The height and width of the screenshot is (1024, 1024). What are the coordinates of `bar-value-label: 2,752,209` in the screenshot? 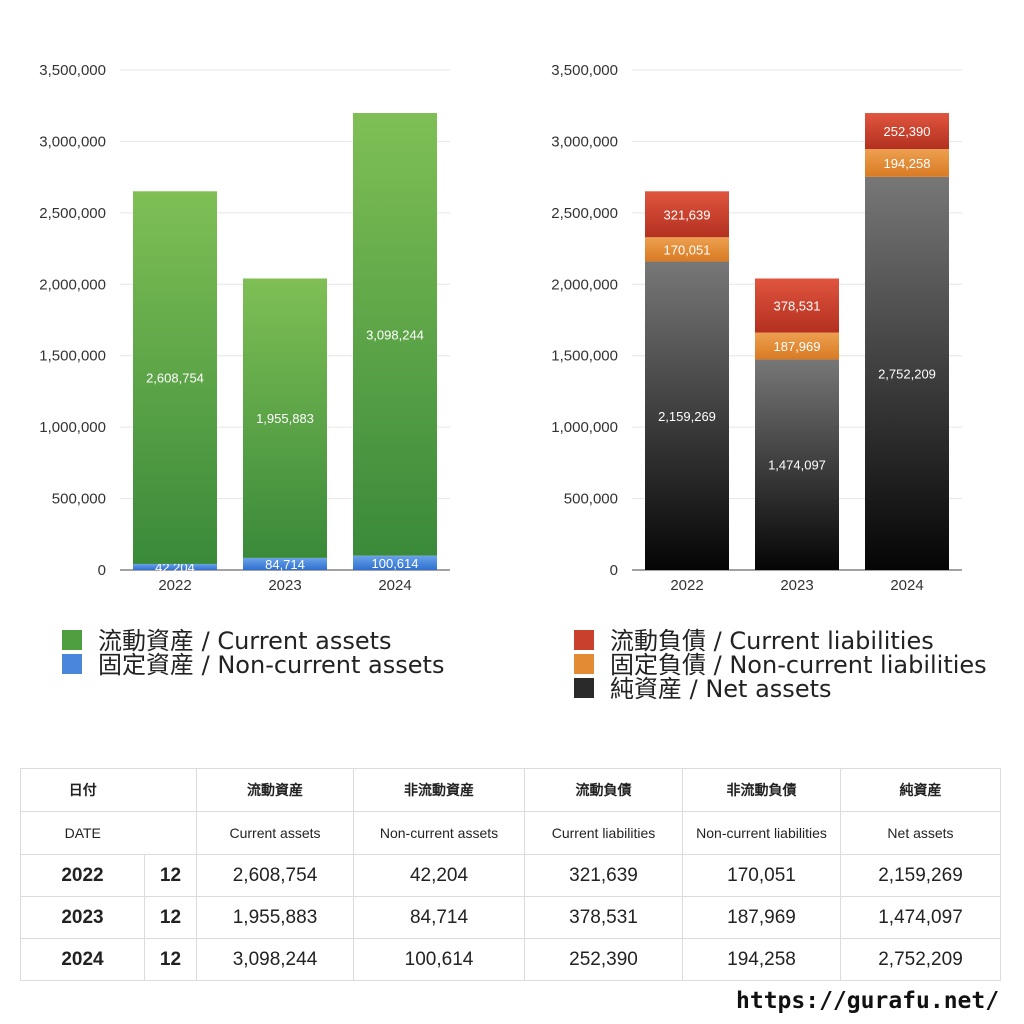 It's located at (907, 373).